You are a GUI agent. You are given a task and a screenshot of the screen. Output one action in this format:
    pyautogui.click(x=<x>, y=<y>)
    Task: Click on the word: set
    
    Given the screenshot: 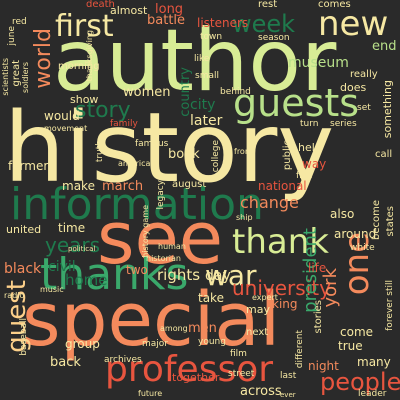 What is the action you would take?
    pyautogui.click(x=364, y=108)
    